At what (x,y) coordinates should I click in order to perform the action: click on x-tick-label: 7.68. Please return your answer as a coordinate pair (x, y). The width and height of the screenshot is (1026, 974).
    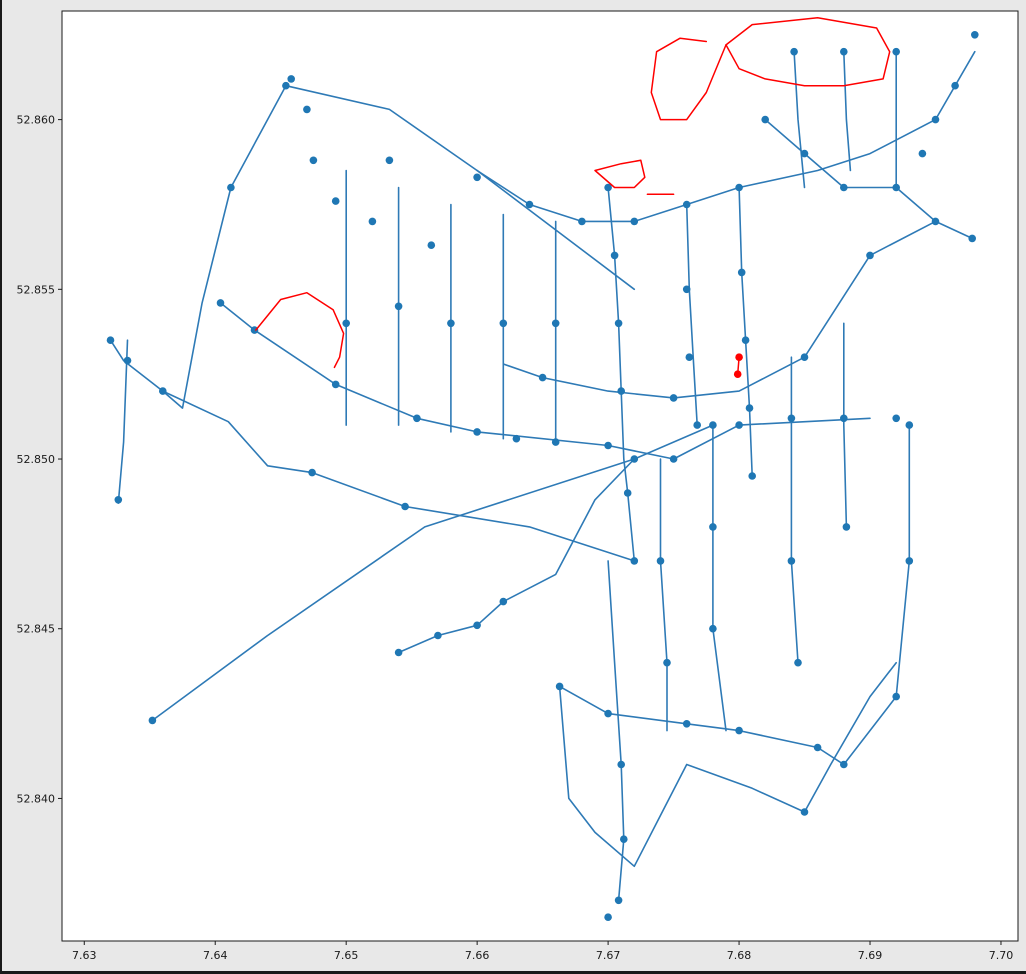
    Looking at the image, I should click on (739, 955).